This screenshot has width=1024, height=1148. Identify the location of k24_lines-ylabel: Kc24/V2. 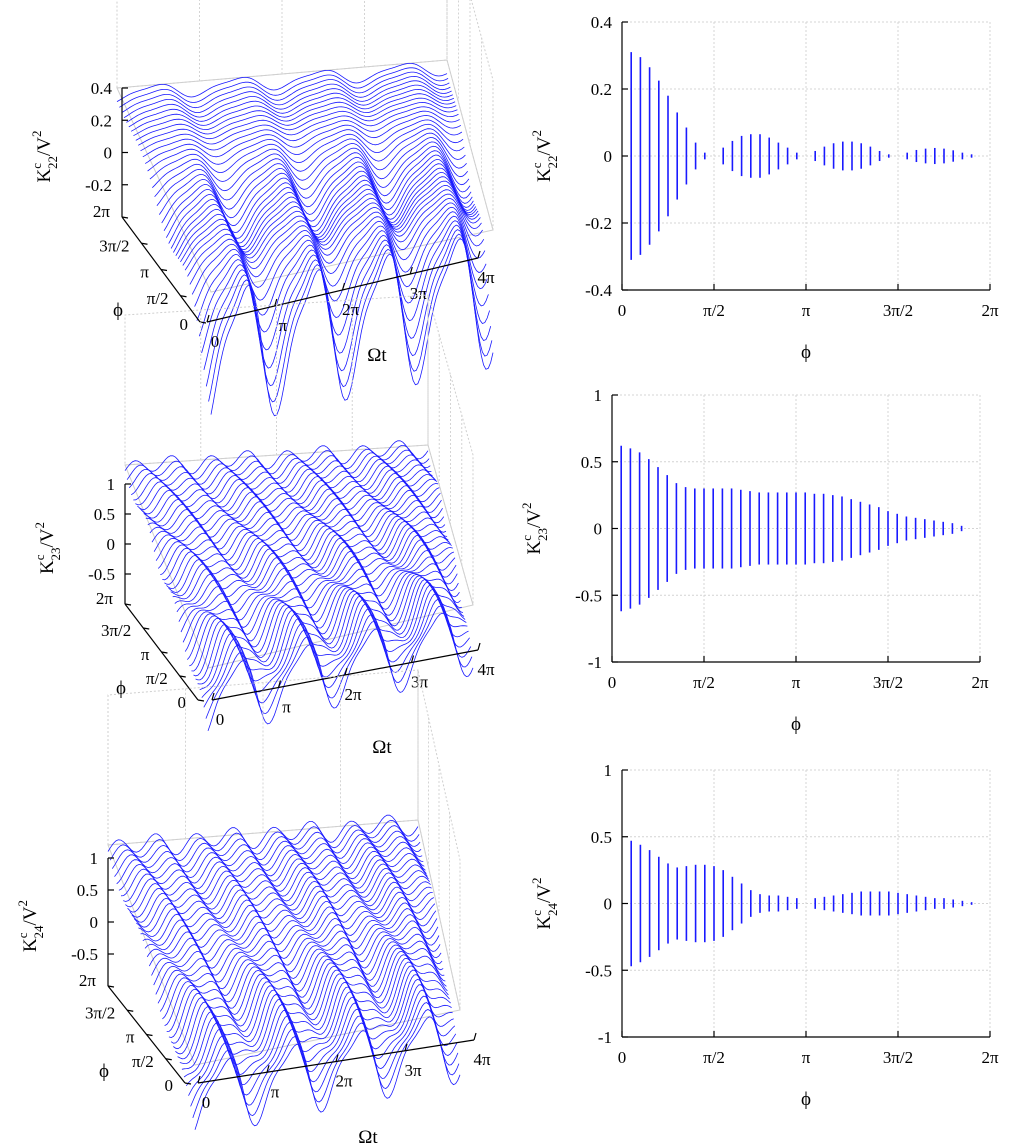
(544, 903).